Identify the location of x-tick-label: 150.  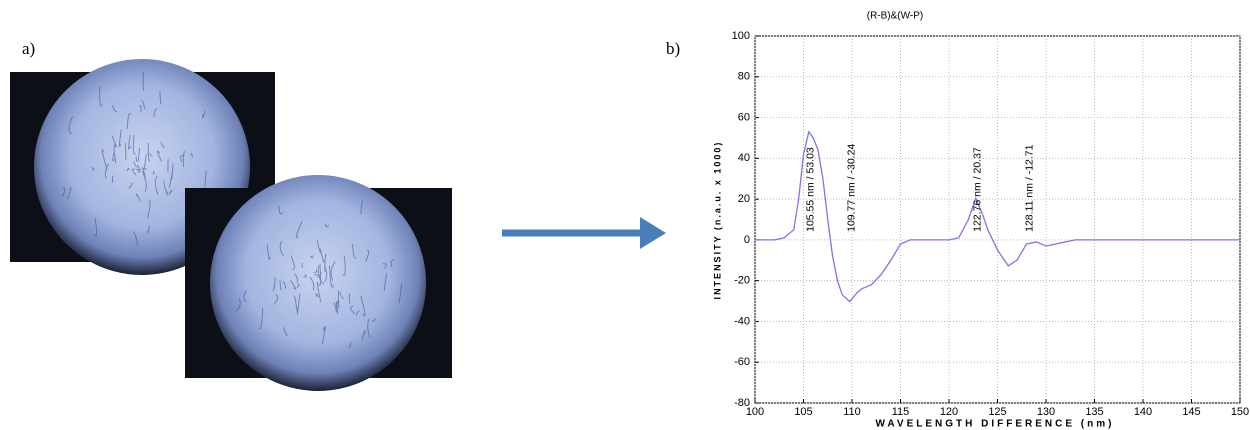
(1240, 412).